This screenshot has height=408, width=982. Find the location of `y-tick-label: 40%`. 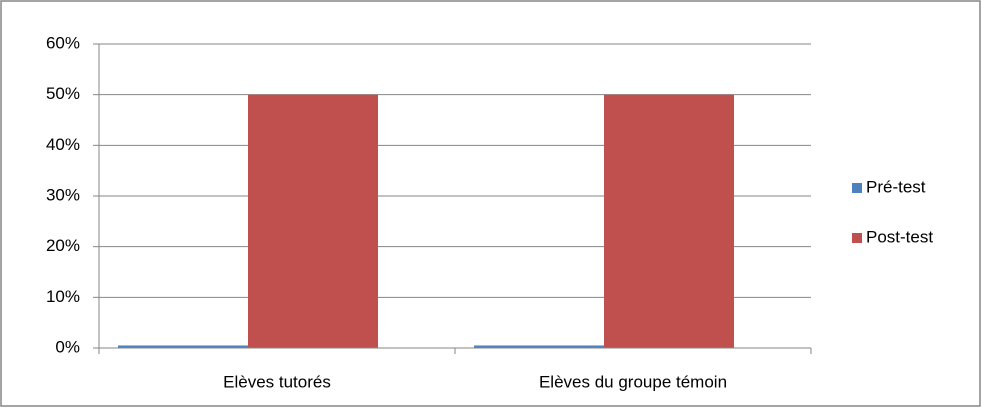

y-tick-label: 40% is located at coordinates (63, 144).